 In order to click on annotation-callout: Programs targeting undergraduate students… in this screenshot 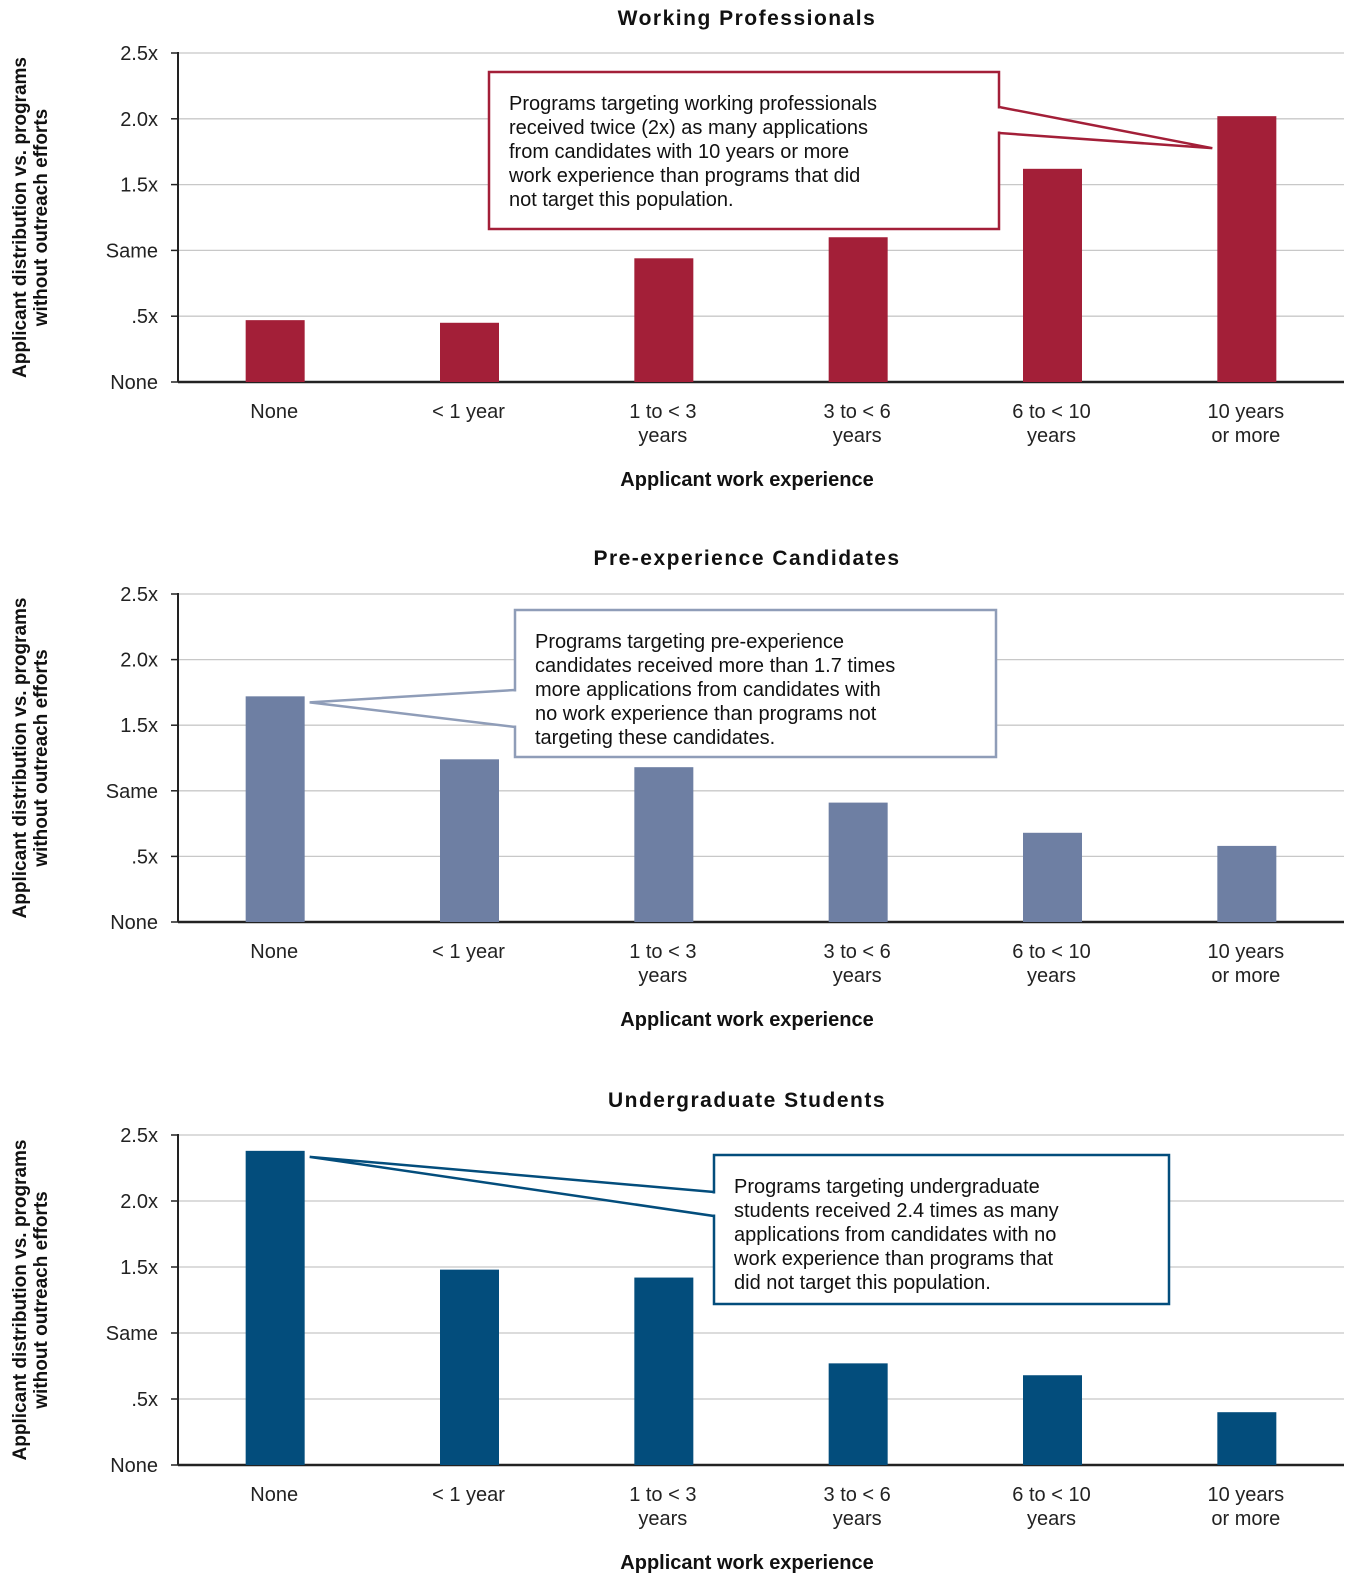, I will do `click(740, 1229)`.